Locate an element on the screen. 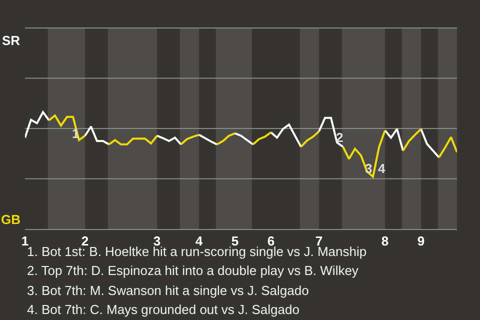 This screenshot has width=480, height=320. text: SR is located at coordinates (11, 40).